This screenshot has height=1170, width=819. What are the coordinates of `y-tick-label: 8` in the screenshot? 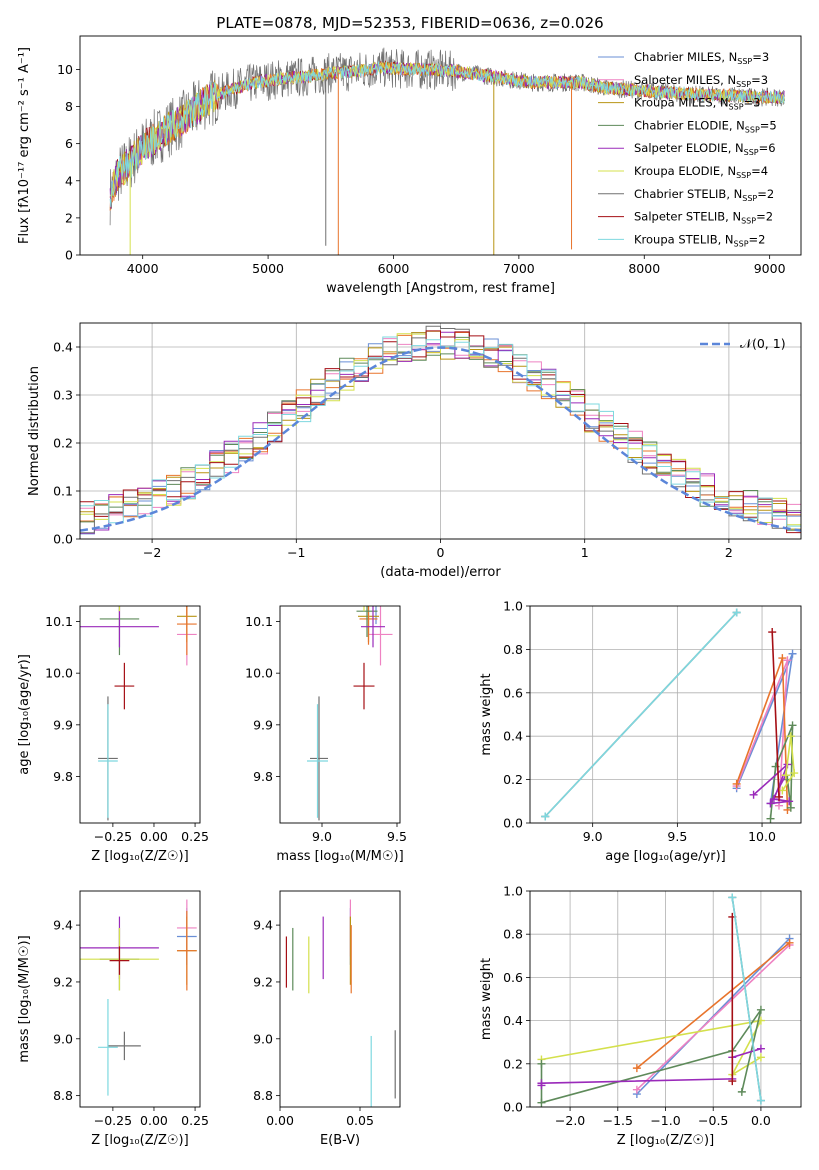 It's located at (69, 106).